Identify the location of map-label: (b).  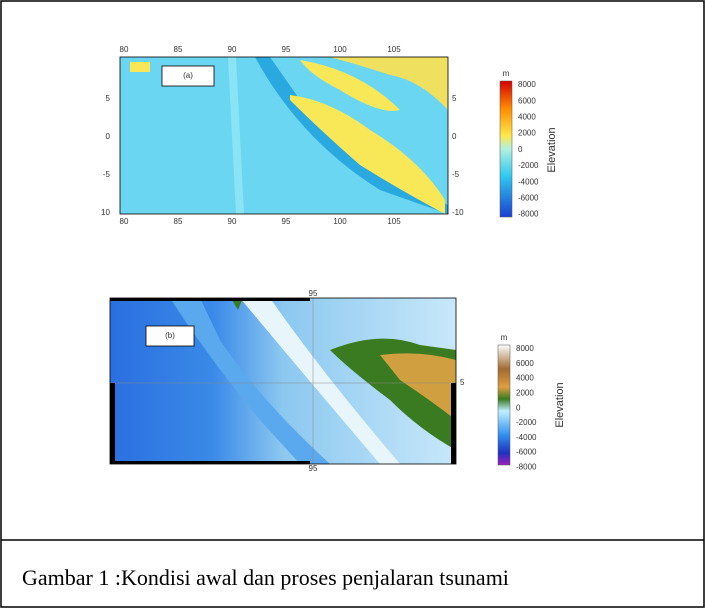
(170, 335).